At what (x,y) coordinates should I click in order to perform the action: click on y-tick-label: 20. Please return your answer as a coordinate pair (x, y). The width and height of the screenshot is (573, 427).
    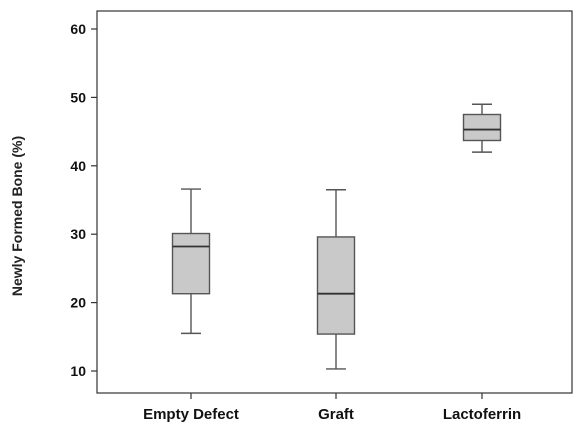
    Looking at the image, I should click on (78, 303).